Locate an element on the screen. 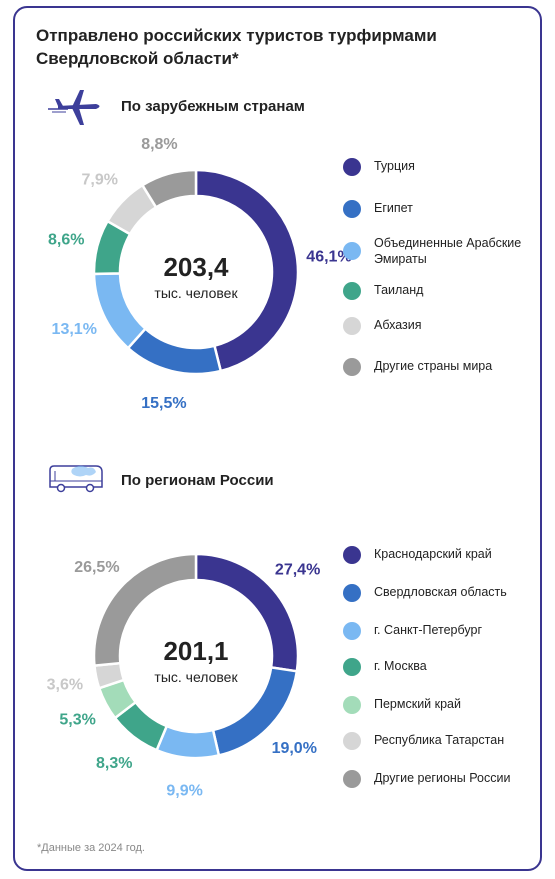  legend-label: Республика Татарстан is located at coordinates (439, 740).